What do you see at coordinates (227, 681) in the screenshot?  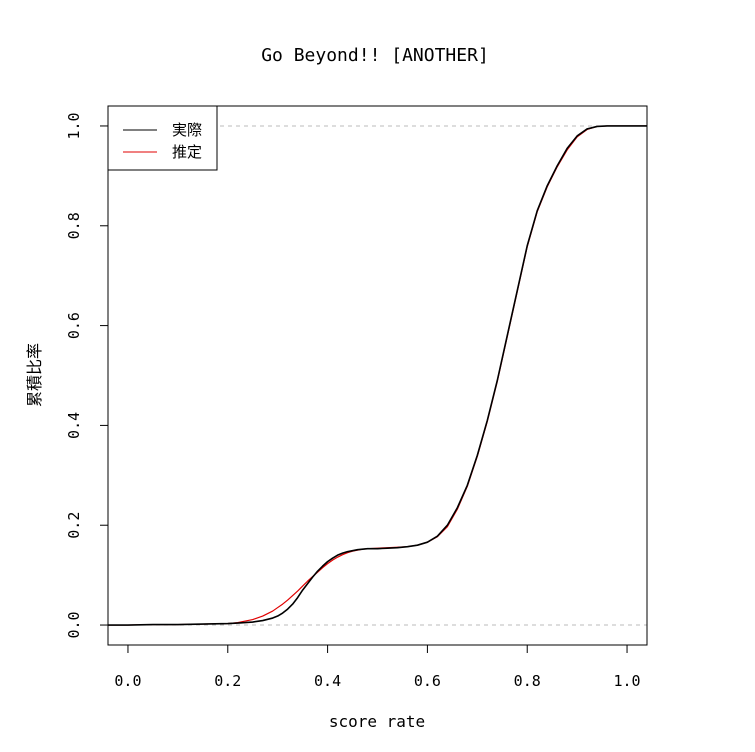 I see `x-tick-label: 0.2` at bounding box center [227, 681].